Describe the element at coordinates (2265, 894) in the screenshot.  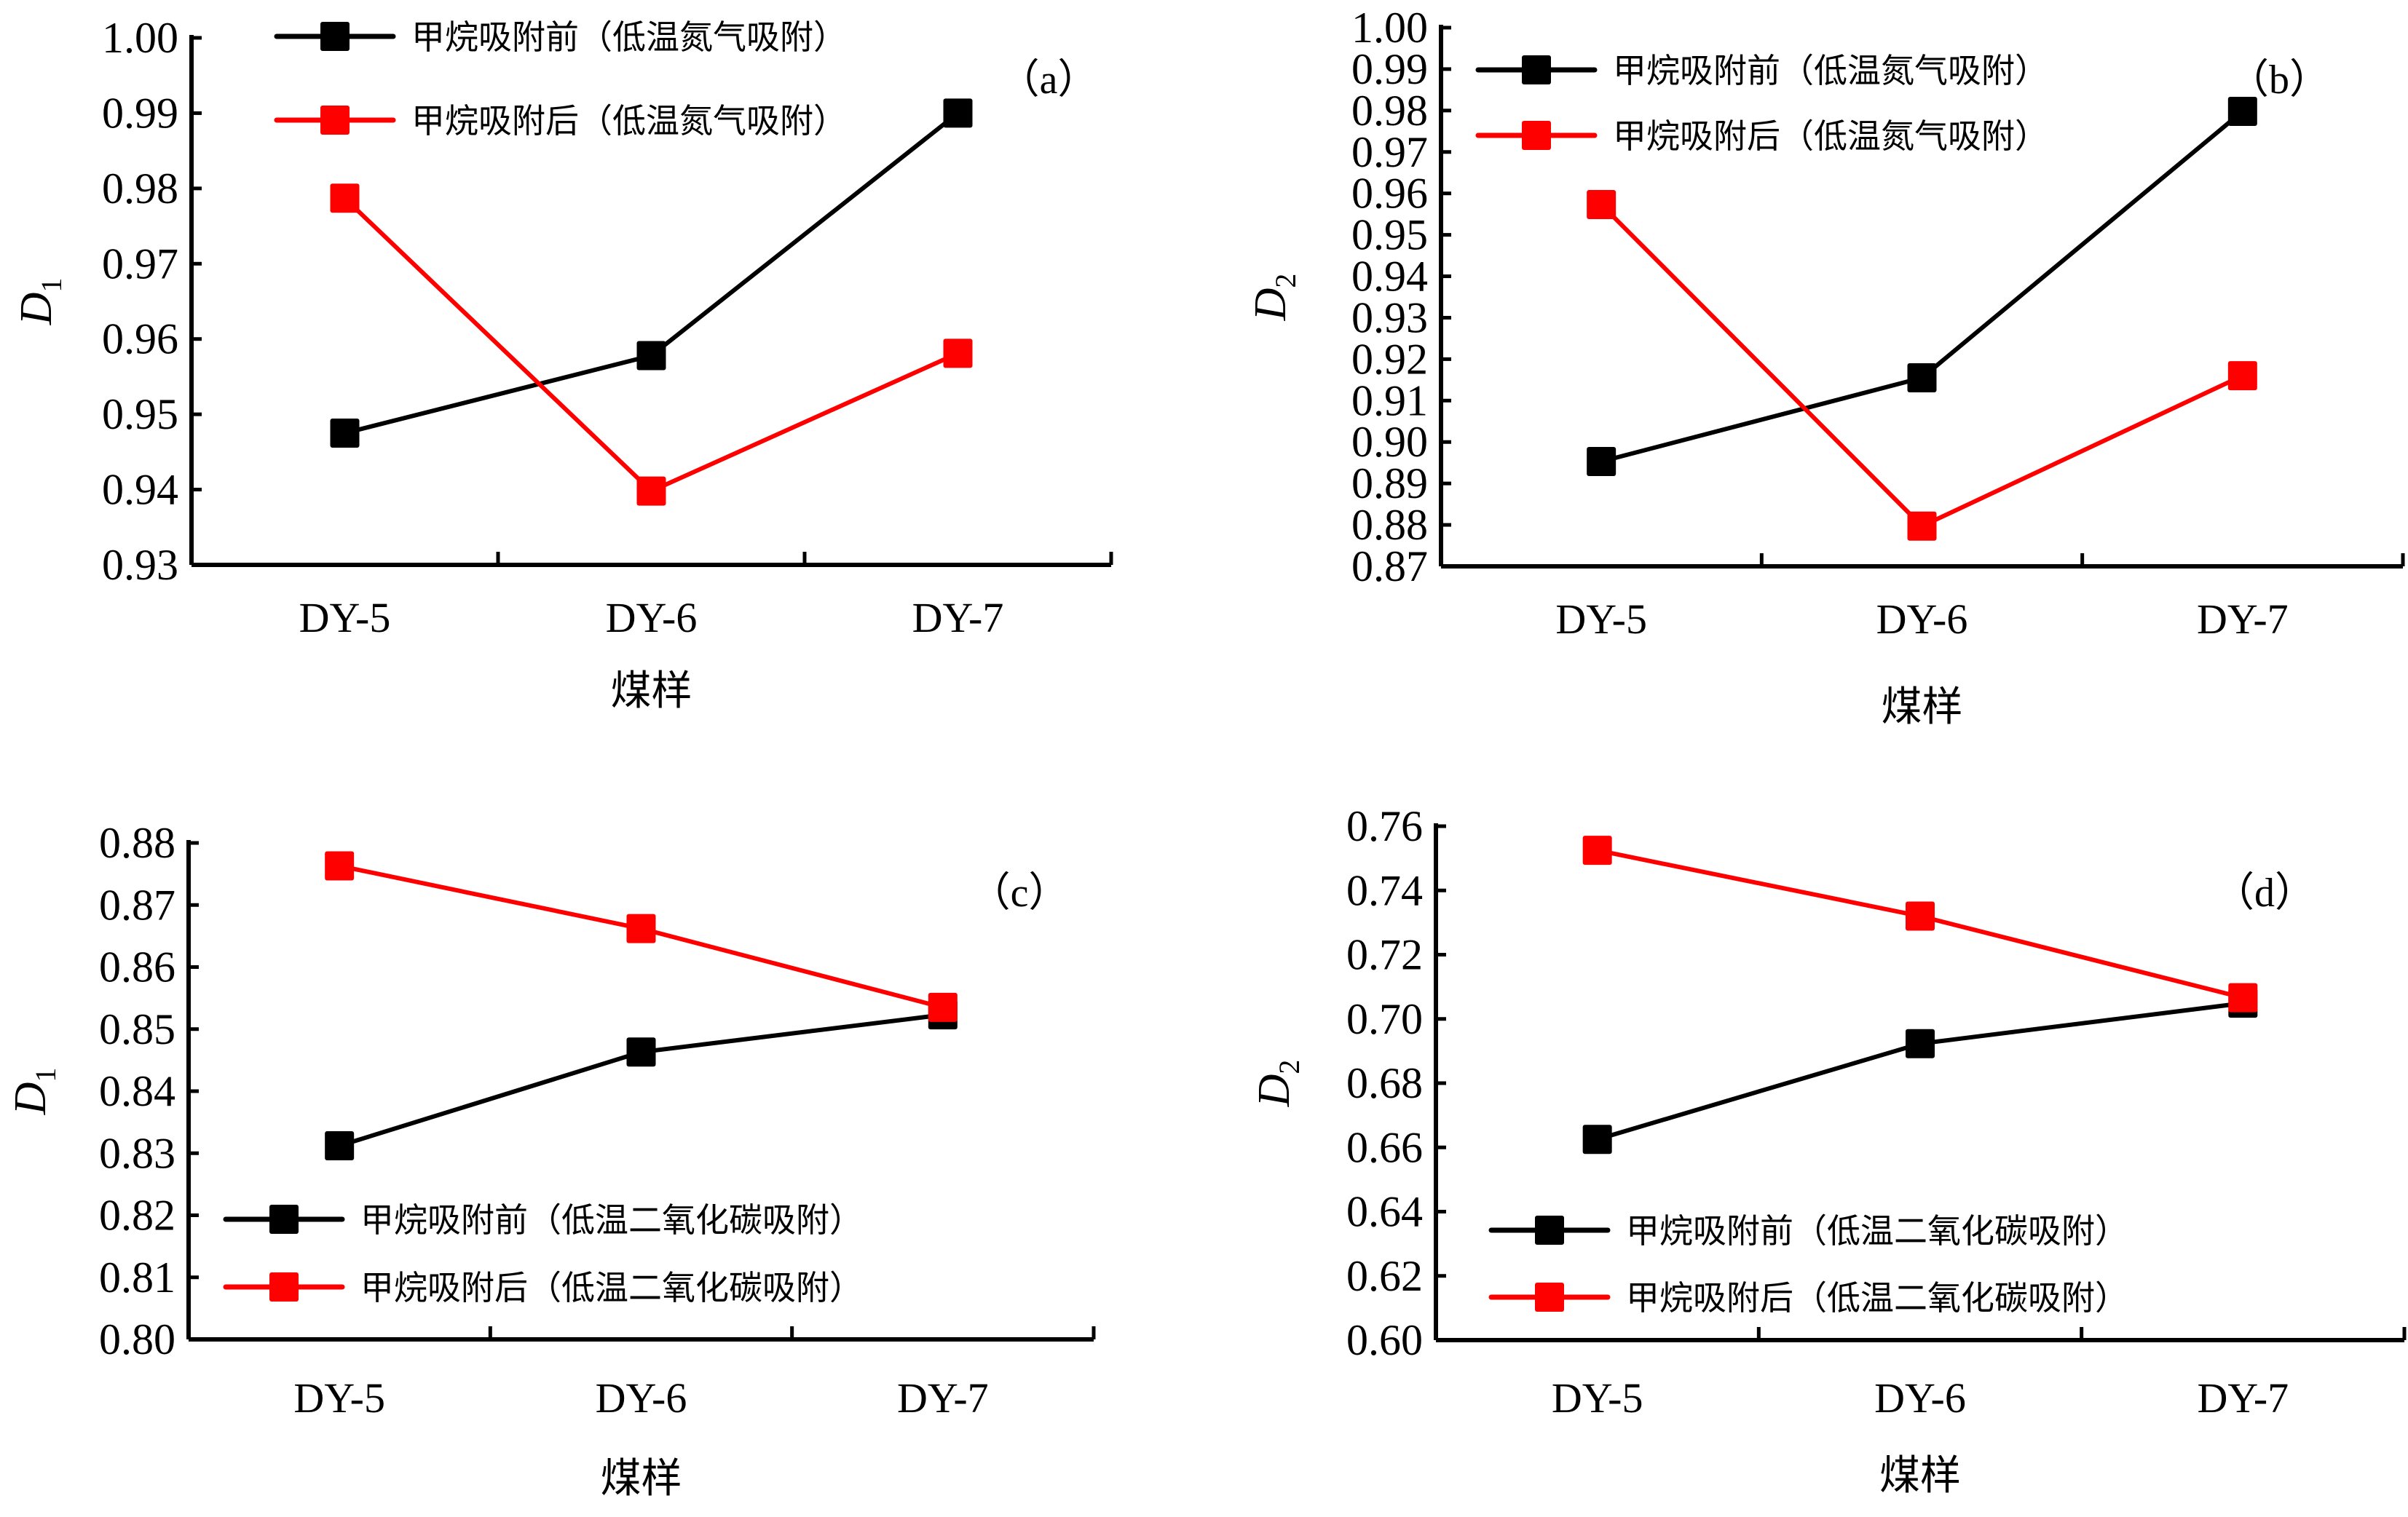
I see `panel-tag: （d）` at that location.